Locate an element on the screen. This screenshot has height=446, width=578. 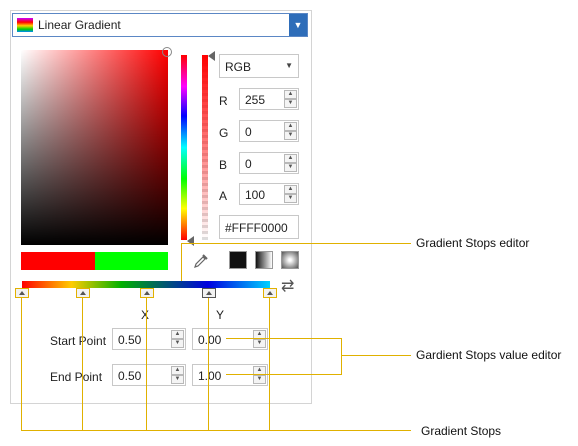
color-model-select: RGB ▼ is located at coordinates (259, 66).